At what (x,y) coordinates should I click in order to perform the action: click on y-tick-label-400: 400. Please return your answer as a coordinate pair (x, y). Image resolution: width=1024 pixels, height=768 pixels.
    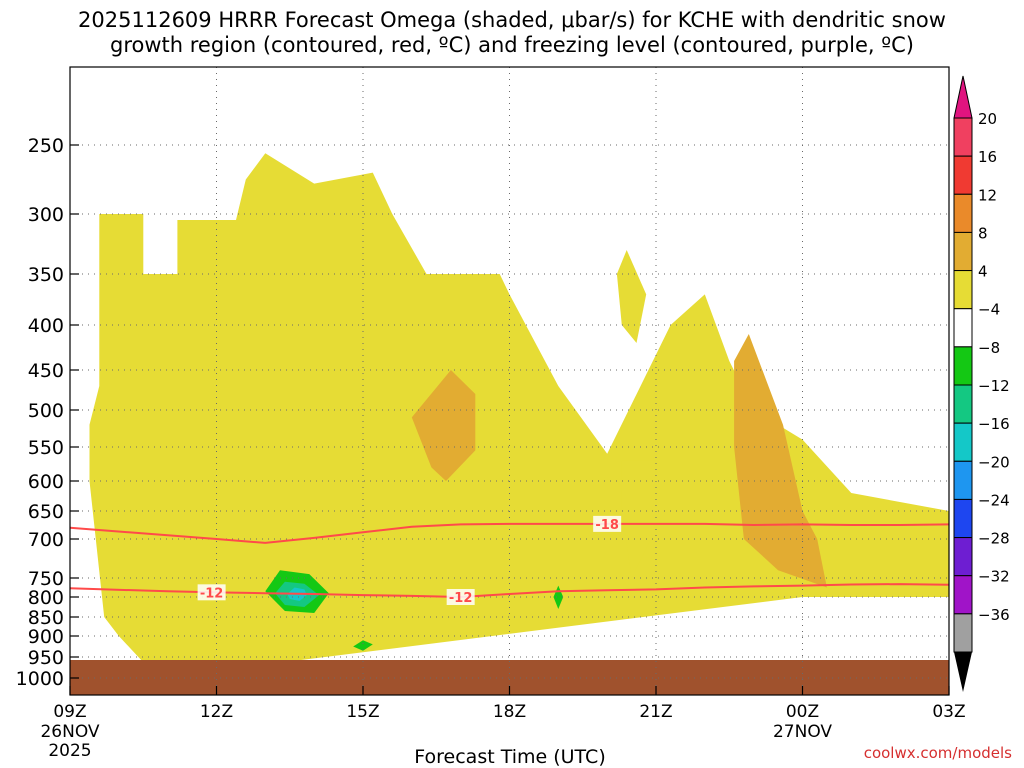
    Looking at the image, I should click on (46, 326).